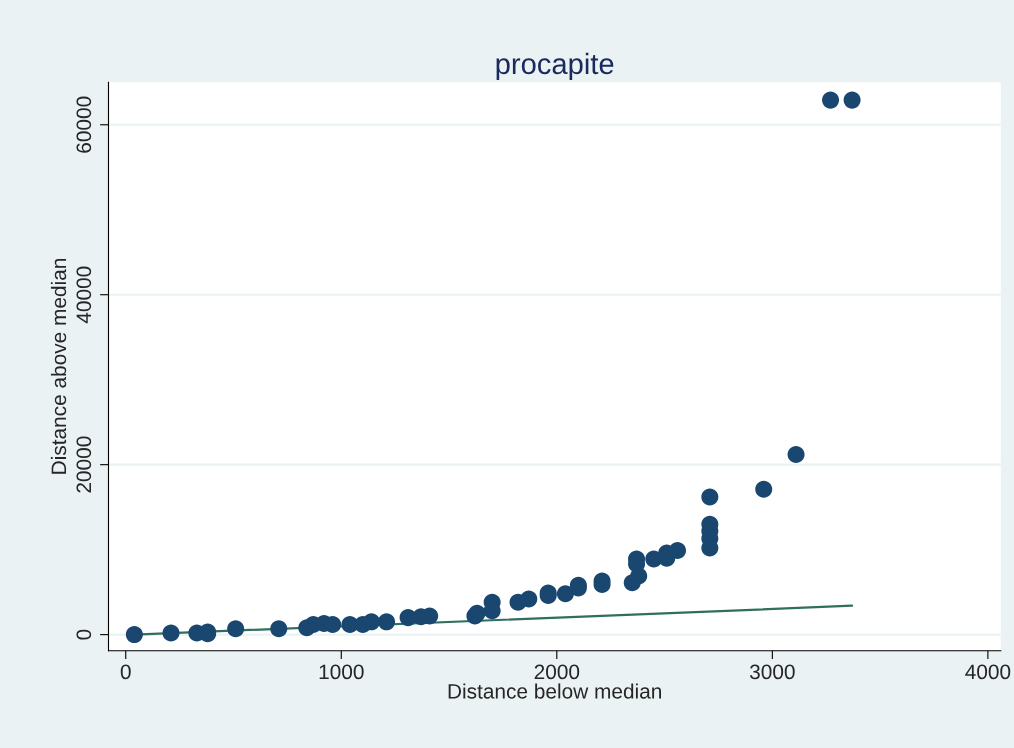 The width and height of the screenshot is (1014, 748). What do you see at coordinates (772, 672) in the screenshot?
I see `x-tick-label: 3000` at bounding box center [772, 672].